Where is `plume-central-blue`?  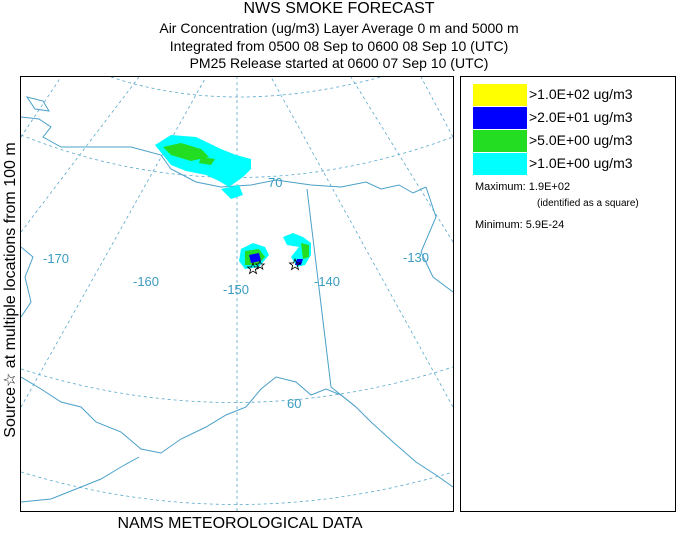
plume-central-blue is located at coordinates (255, 258).